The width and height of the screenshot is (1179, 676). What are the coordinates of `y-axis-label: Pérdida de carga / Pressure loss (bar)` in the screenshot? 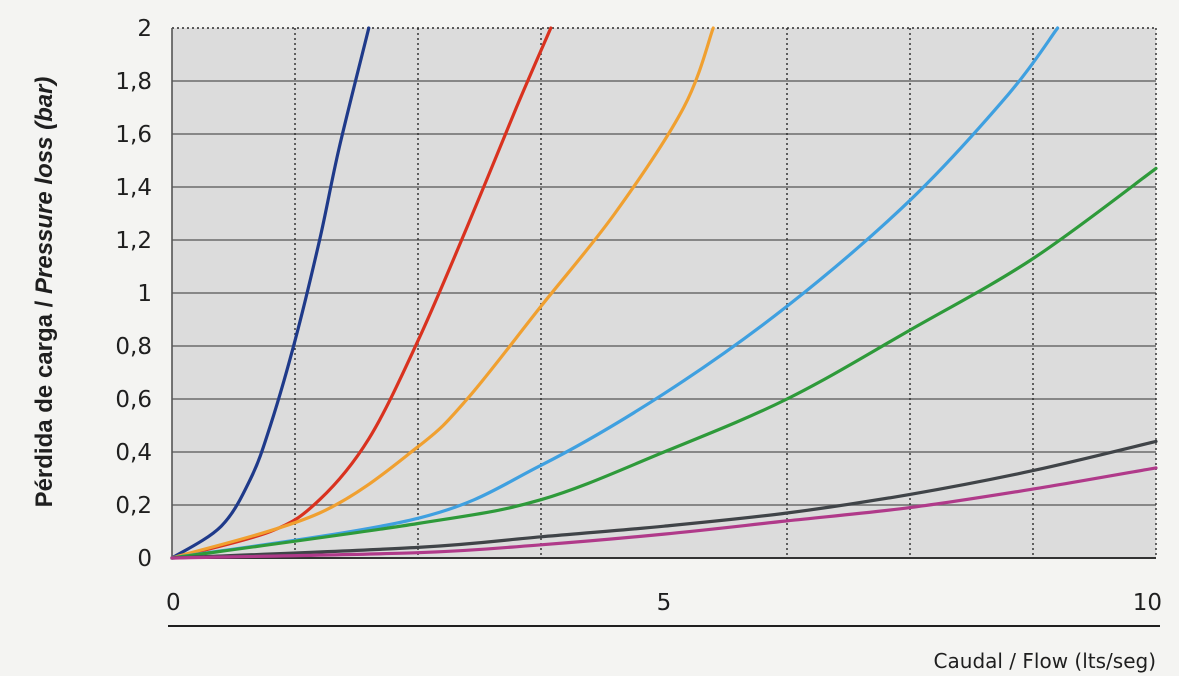 It's located at (44, 292).